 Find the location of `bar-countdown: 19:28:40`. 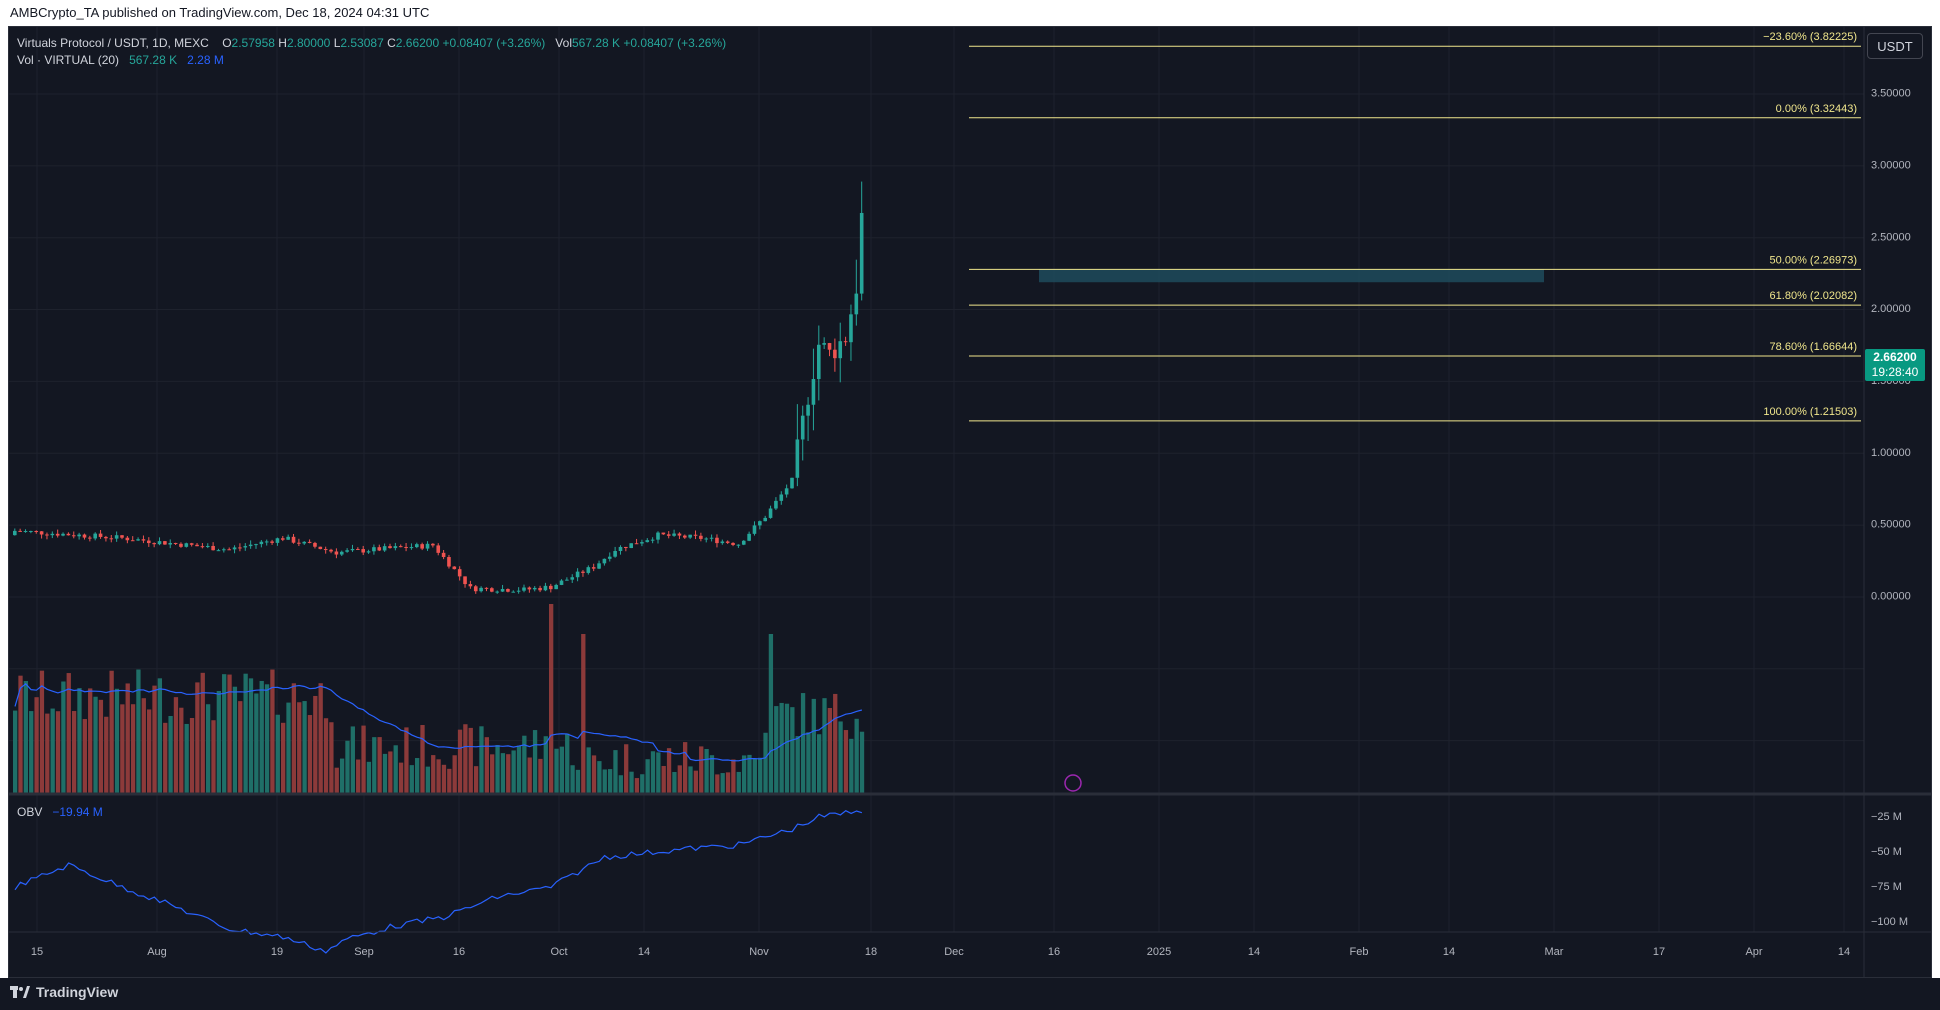

bar-countdown: 19:28:40 is located at coordinates (1895, 372).